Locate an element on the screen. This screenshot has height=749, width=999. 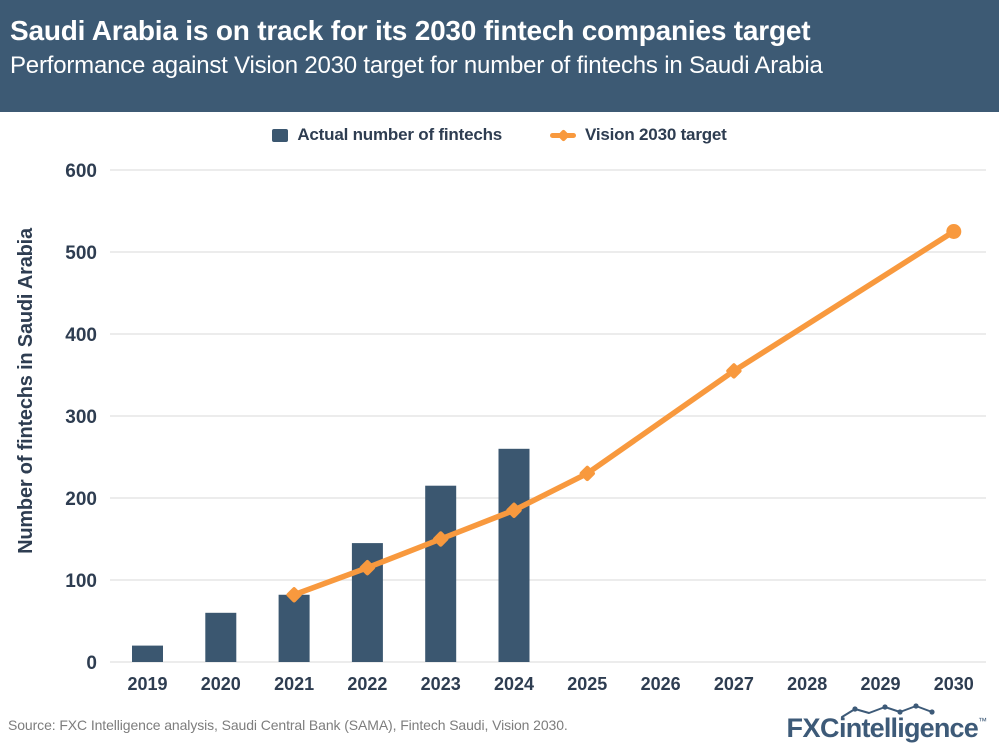
logo-text-fxc: FXC is located at coordinates (813, 728).